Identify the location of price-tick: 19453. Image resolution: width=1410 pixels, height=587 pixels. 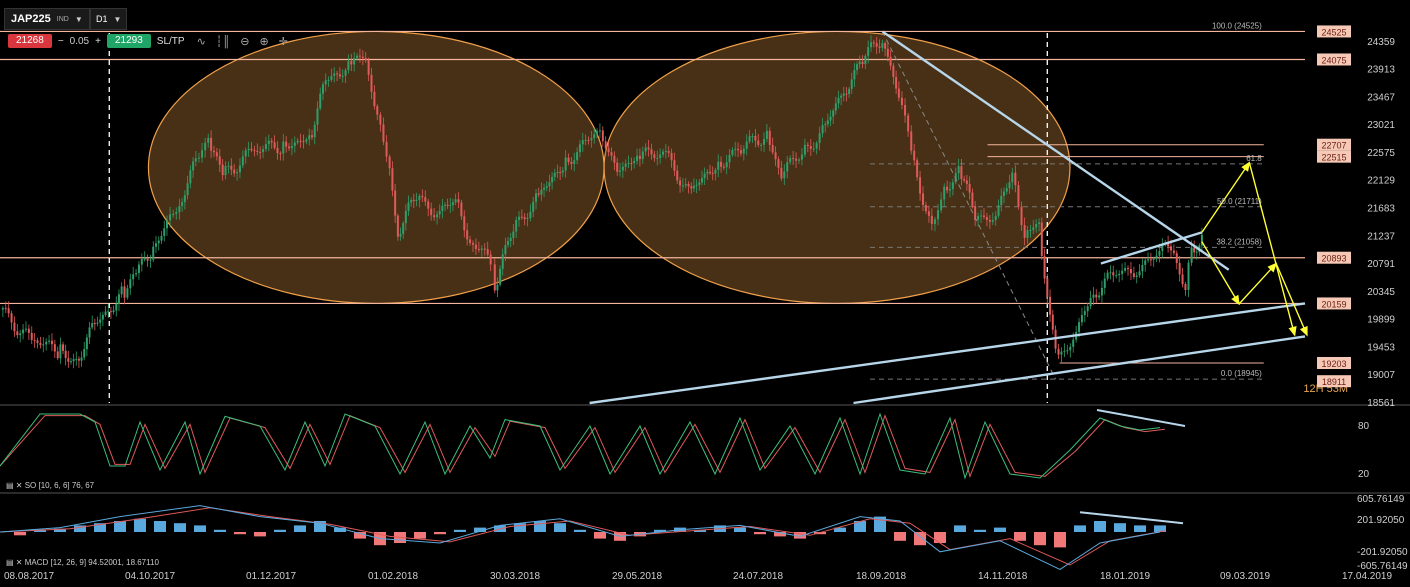
(1381, 347).